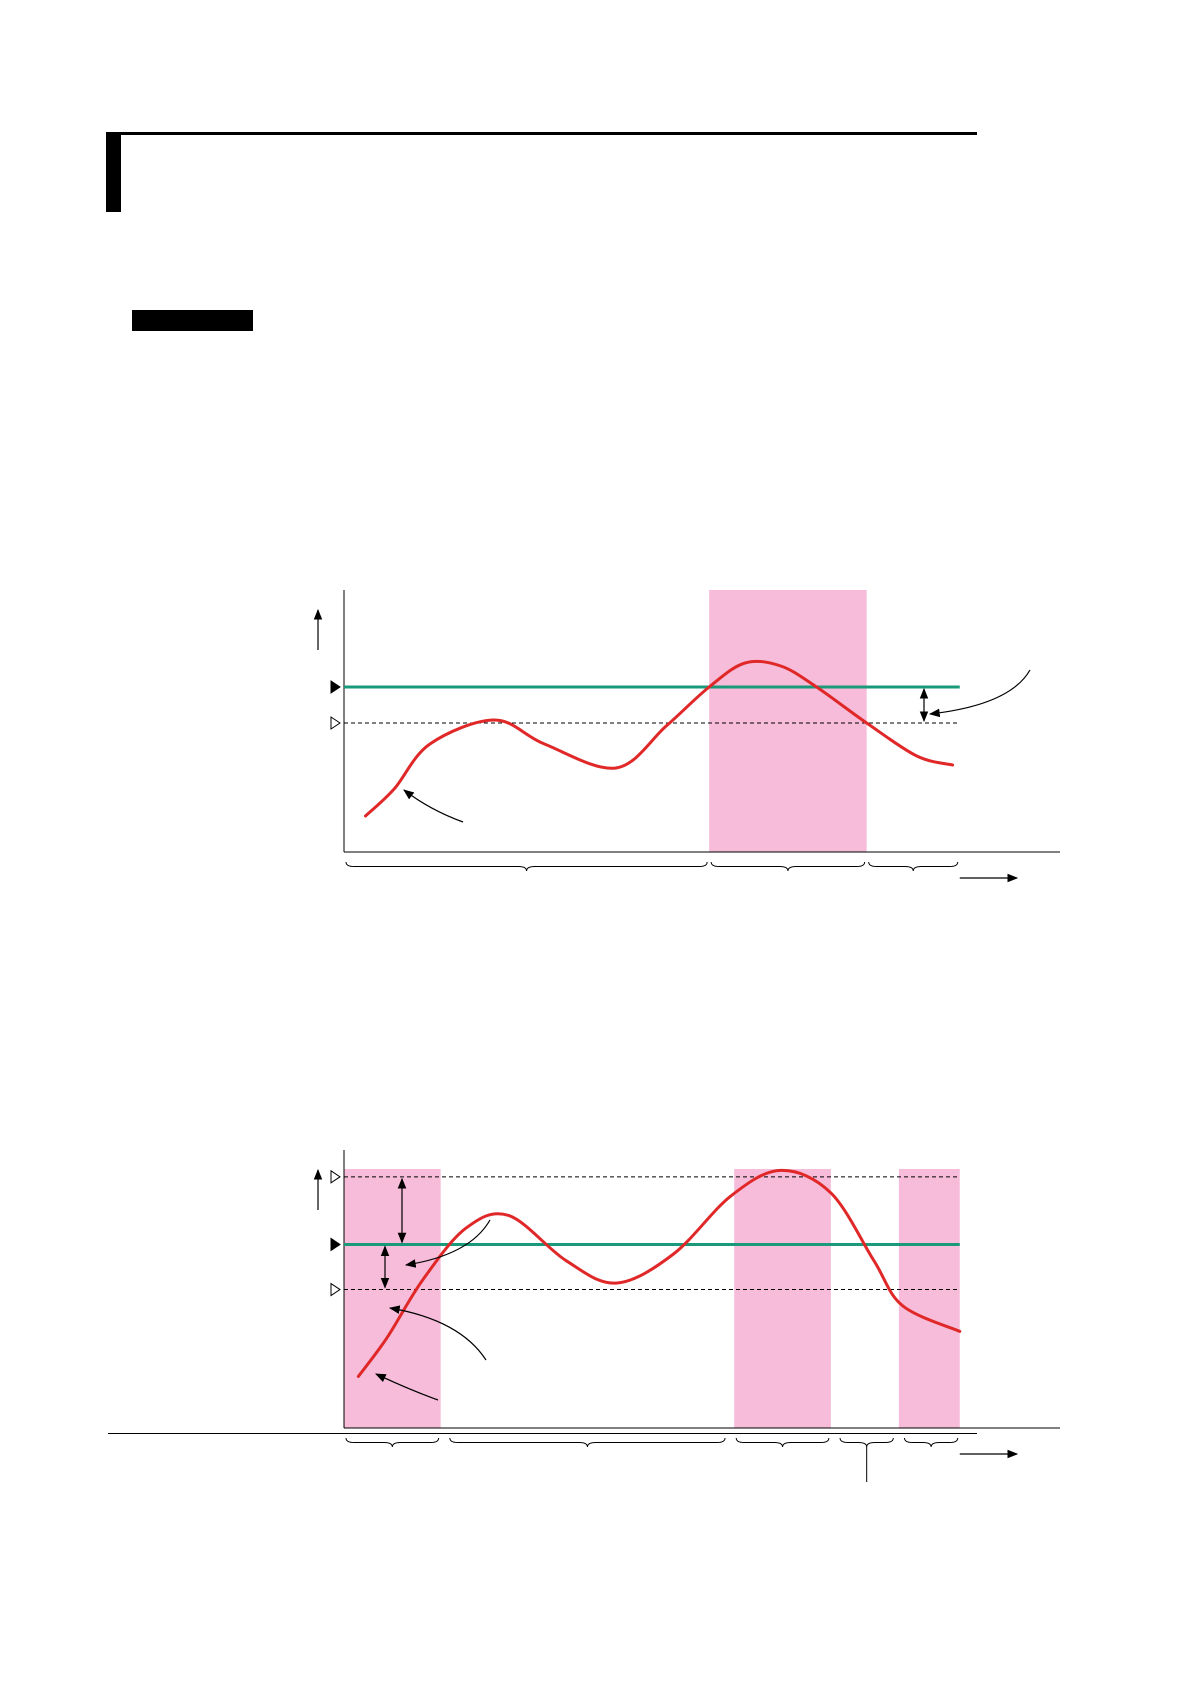  What do you see at coordinates (335, 723) in the screenshot?
I see `threshold-marker` at bounding box center [335, 723].